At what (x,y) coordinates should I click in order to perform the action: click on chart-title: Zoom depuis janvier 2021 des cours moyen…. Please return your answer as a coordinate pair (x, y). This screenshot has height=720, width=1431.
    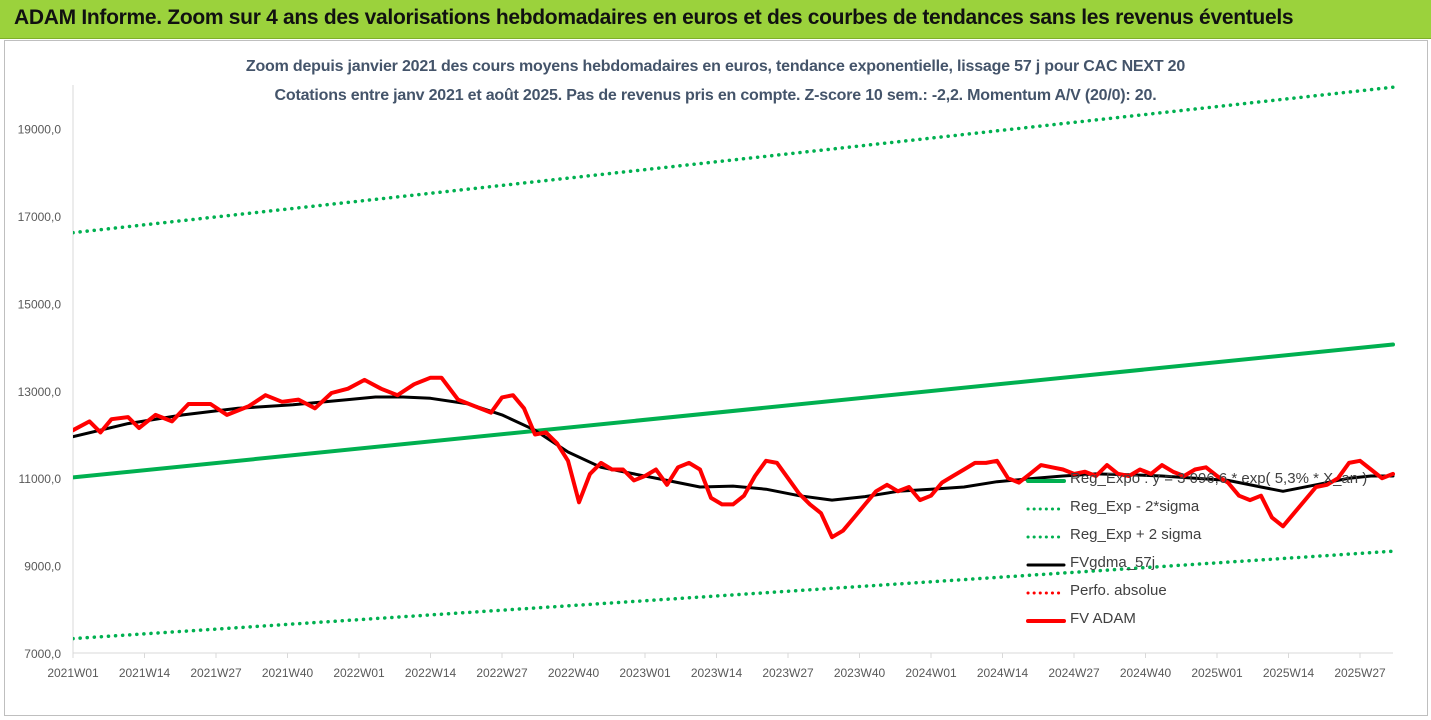
    Looking at the image, I should click on (715, 66).